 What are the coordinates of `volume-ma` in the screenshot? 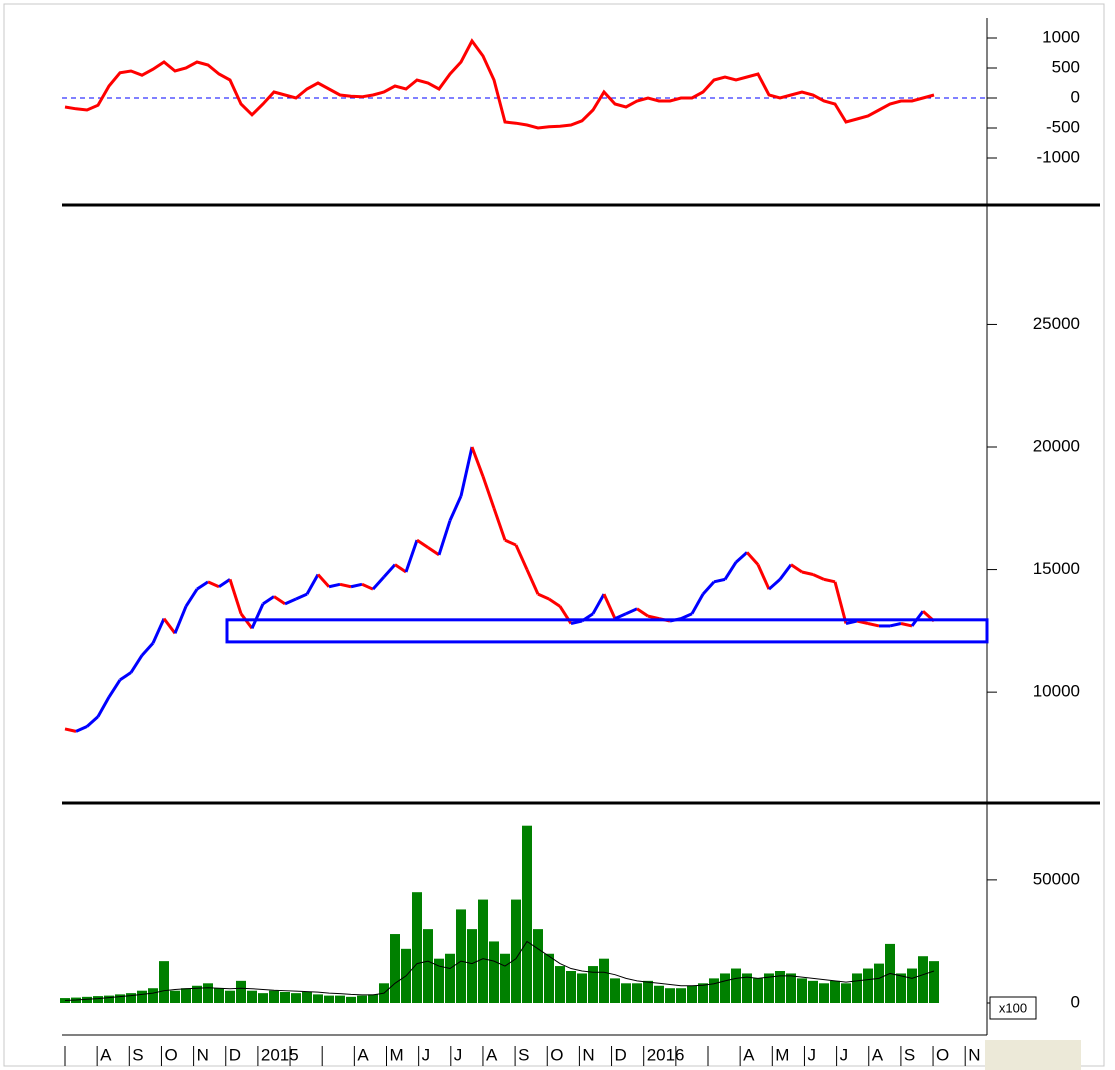 It's located at (499, 971).